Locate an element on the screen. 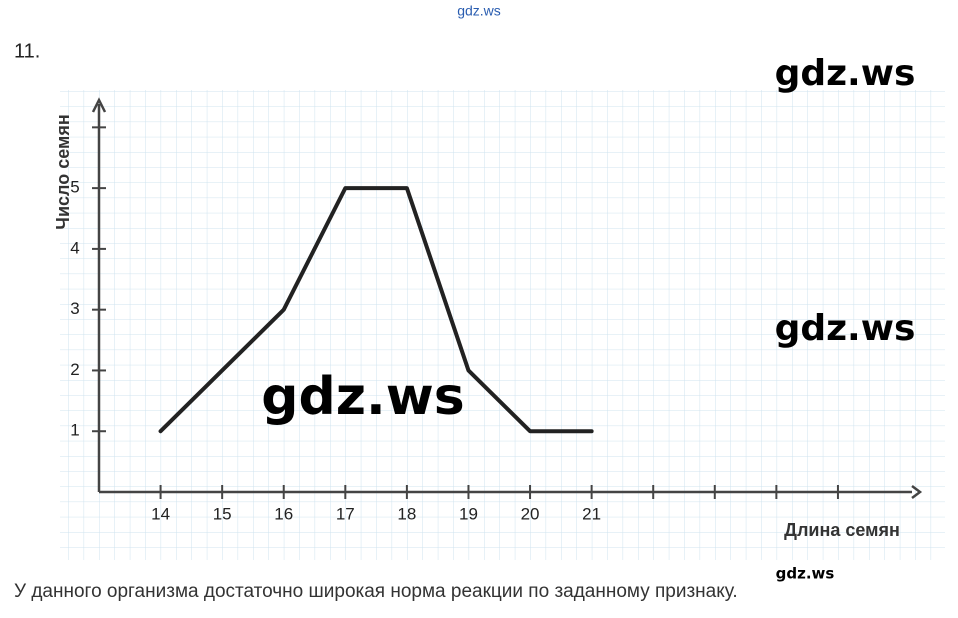  x-tick-label: 18 is located at coordinates (406, 513).